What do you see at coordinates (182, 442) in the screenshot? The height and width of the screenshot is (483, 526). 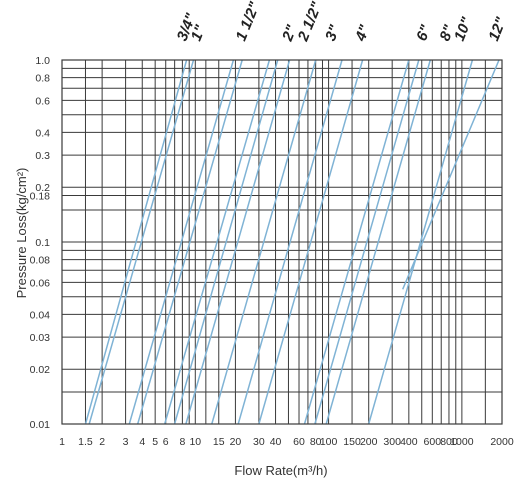 I see `x-tick-label: 8` at bounding box center [182, 442].